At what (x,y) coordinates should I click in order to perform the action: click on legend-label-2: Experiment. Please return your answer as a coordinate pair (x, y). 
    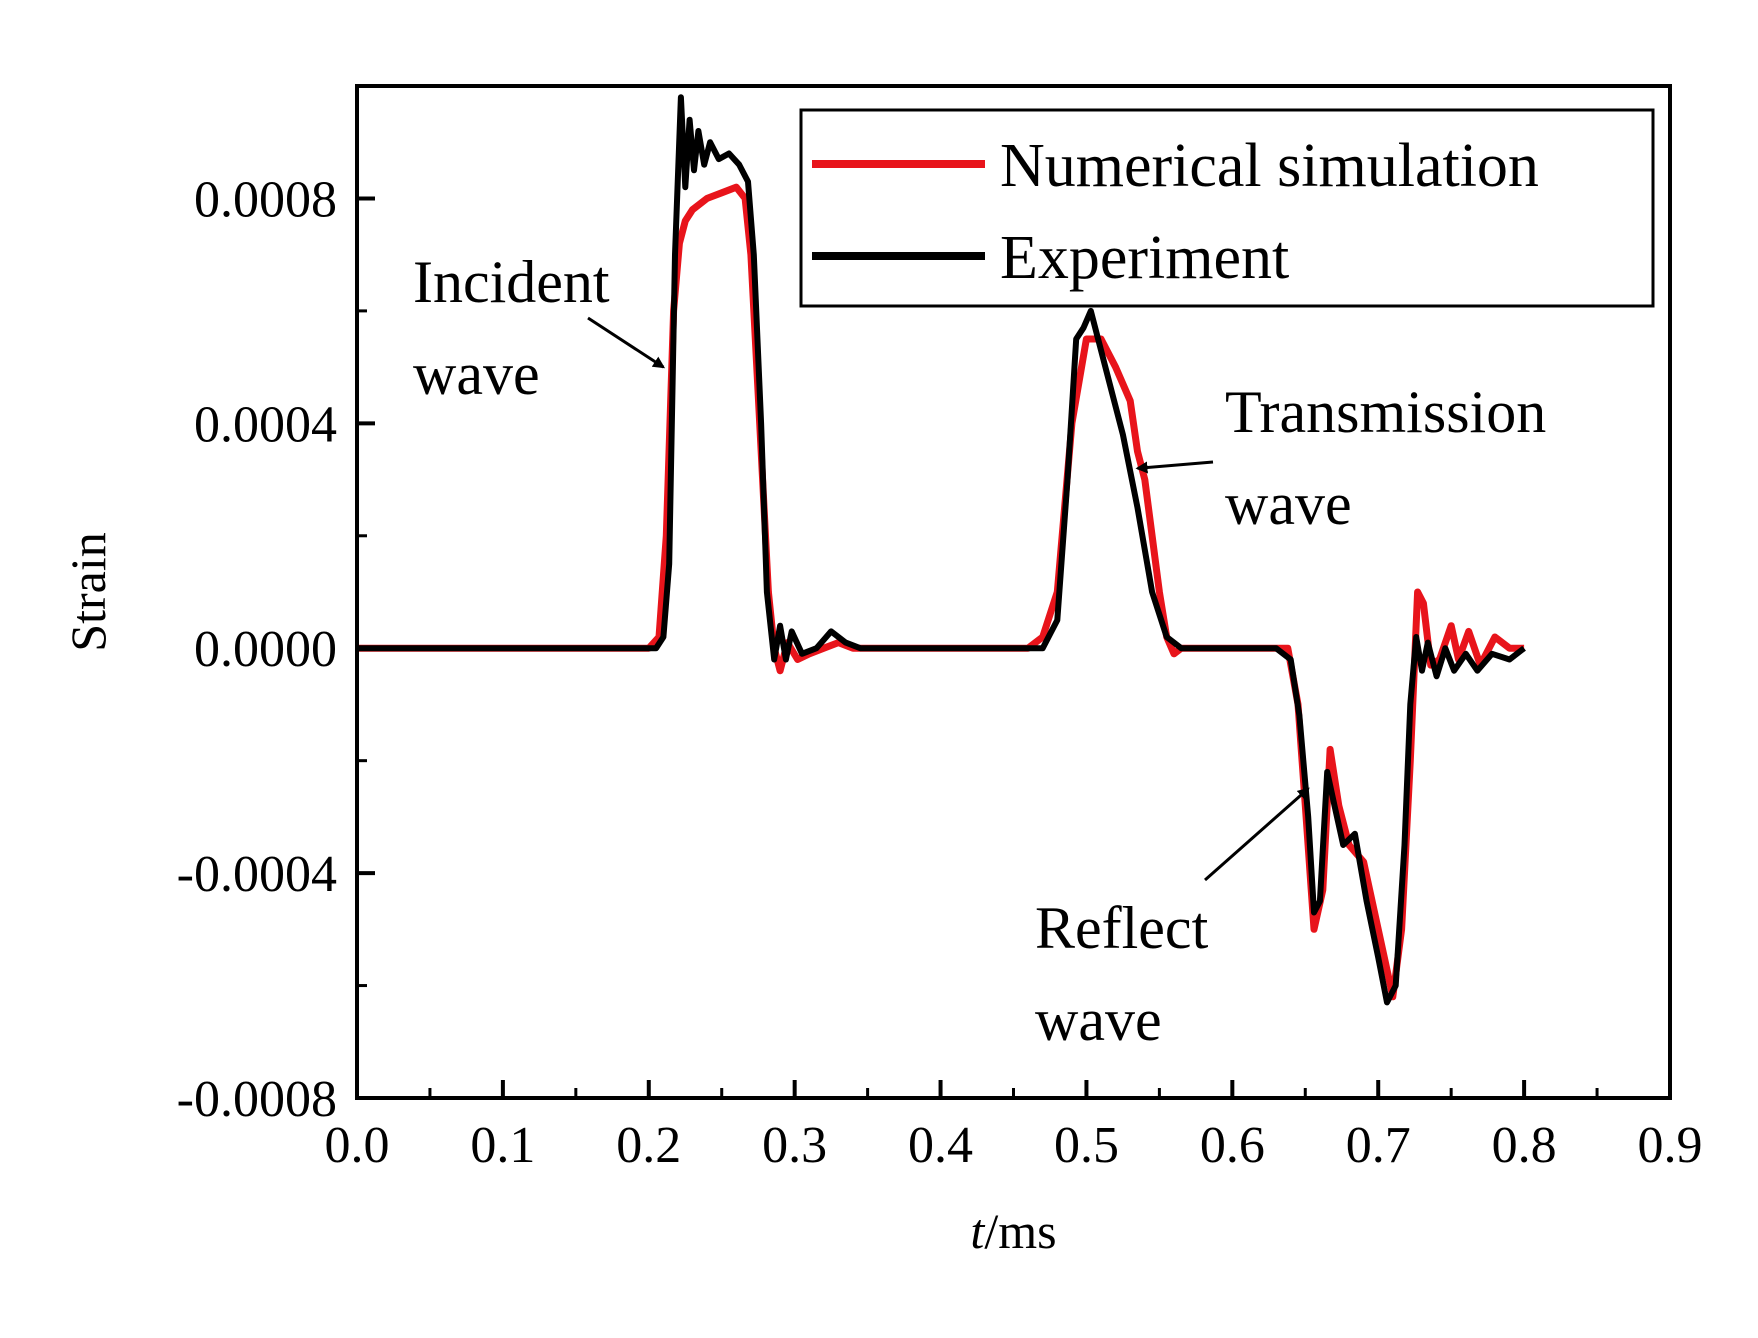
    Looking at the image, I should click on (1144, 258).